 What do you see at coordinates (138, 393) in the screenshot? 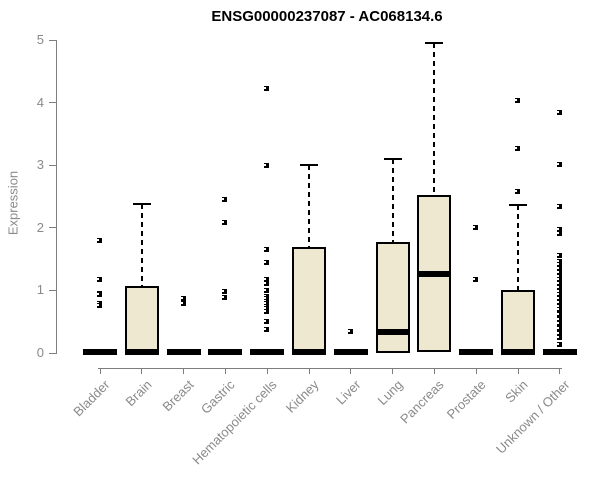
I see `x-tick-label: Brain` at bounding box center [138, 393].